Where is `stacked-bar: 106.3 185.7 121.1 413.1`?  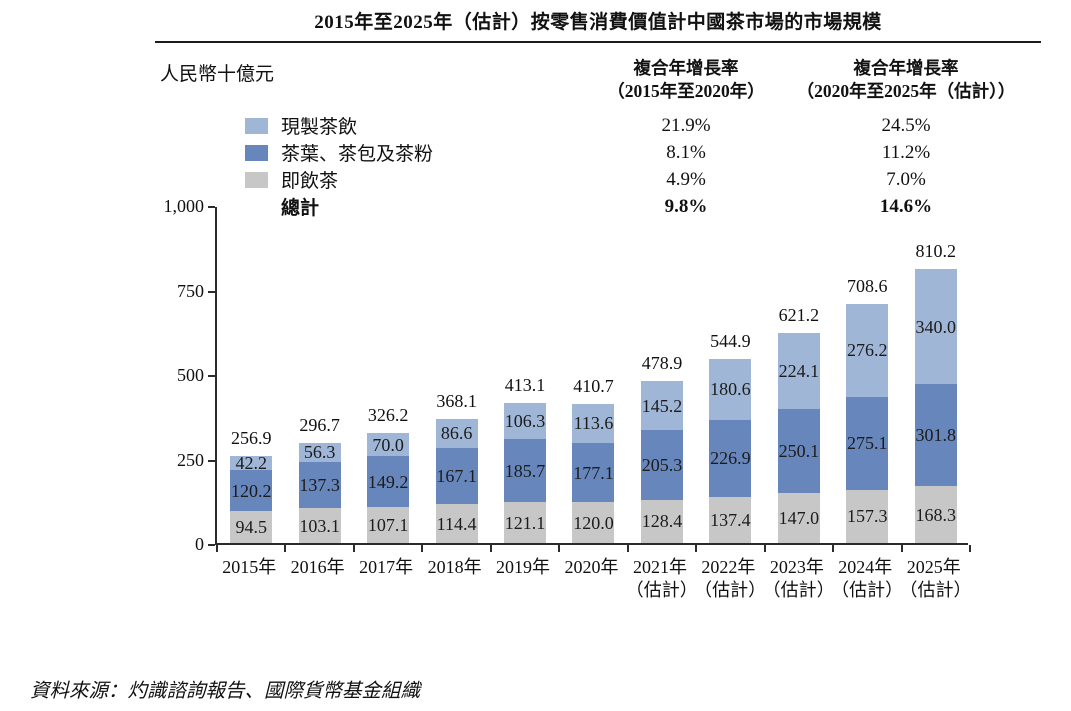 stacked-bar: 106.3 185.7 121.1 413.1 is located at coordinates (525, 459).